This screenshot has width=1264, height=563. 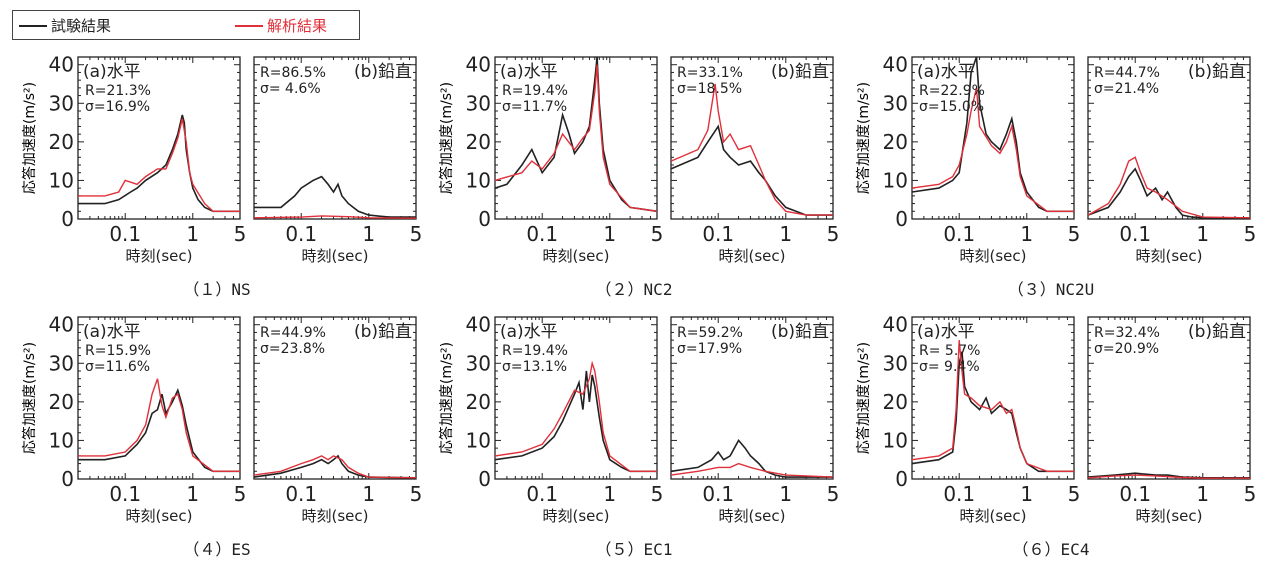 What do you see at coordinates (1127, 73) in the screenshot?
I see `panel-annotation: R=44.7%` at bounding box center [1127, 73].